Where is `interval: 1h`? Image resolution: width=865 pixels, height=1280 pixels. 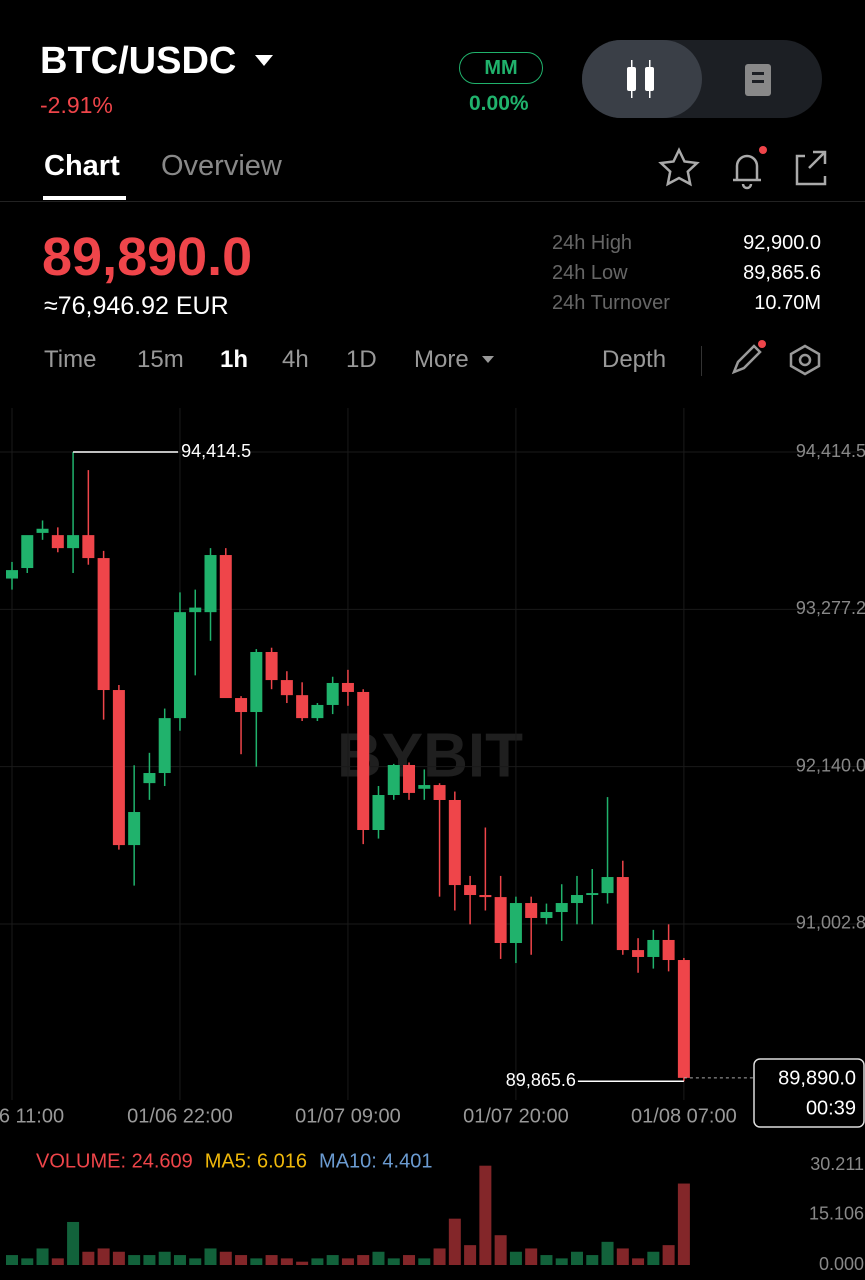 interval: 1h is located at coordinates (234, 359).